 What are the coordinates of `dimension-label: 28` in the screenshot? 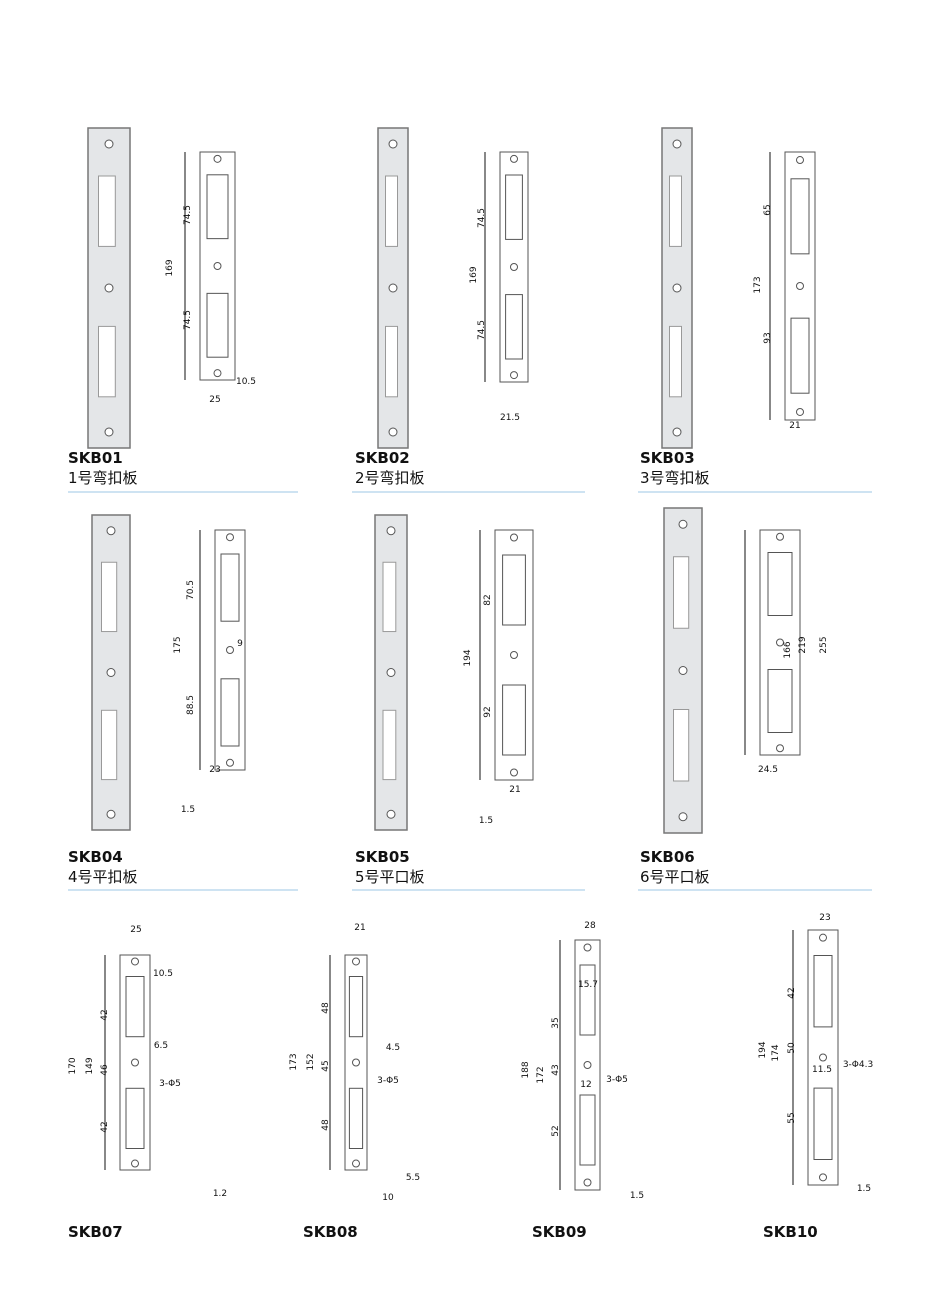 It's located at (590, 926).